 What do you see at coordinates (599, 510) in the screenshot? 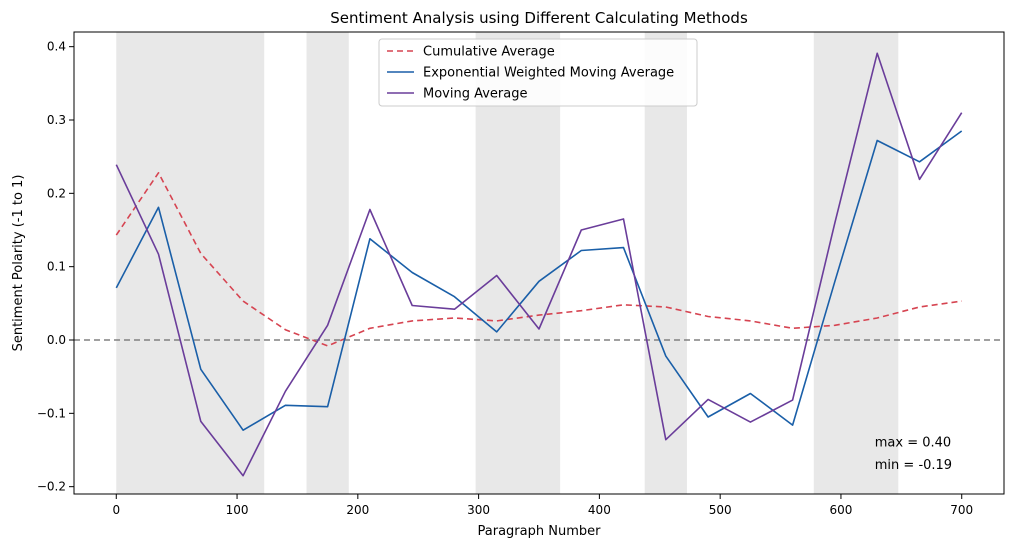
I see `x-tick-label: 400` at bounding box center [599, 510].